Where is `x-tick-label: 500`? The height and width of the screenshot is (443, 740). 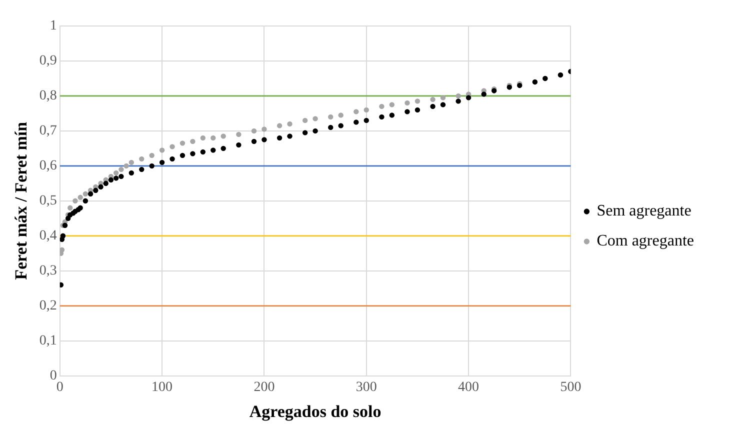
x-tick-label: 500 is located at coordinates (571, 387).